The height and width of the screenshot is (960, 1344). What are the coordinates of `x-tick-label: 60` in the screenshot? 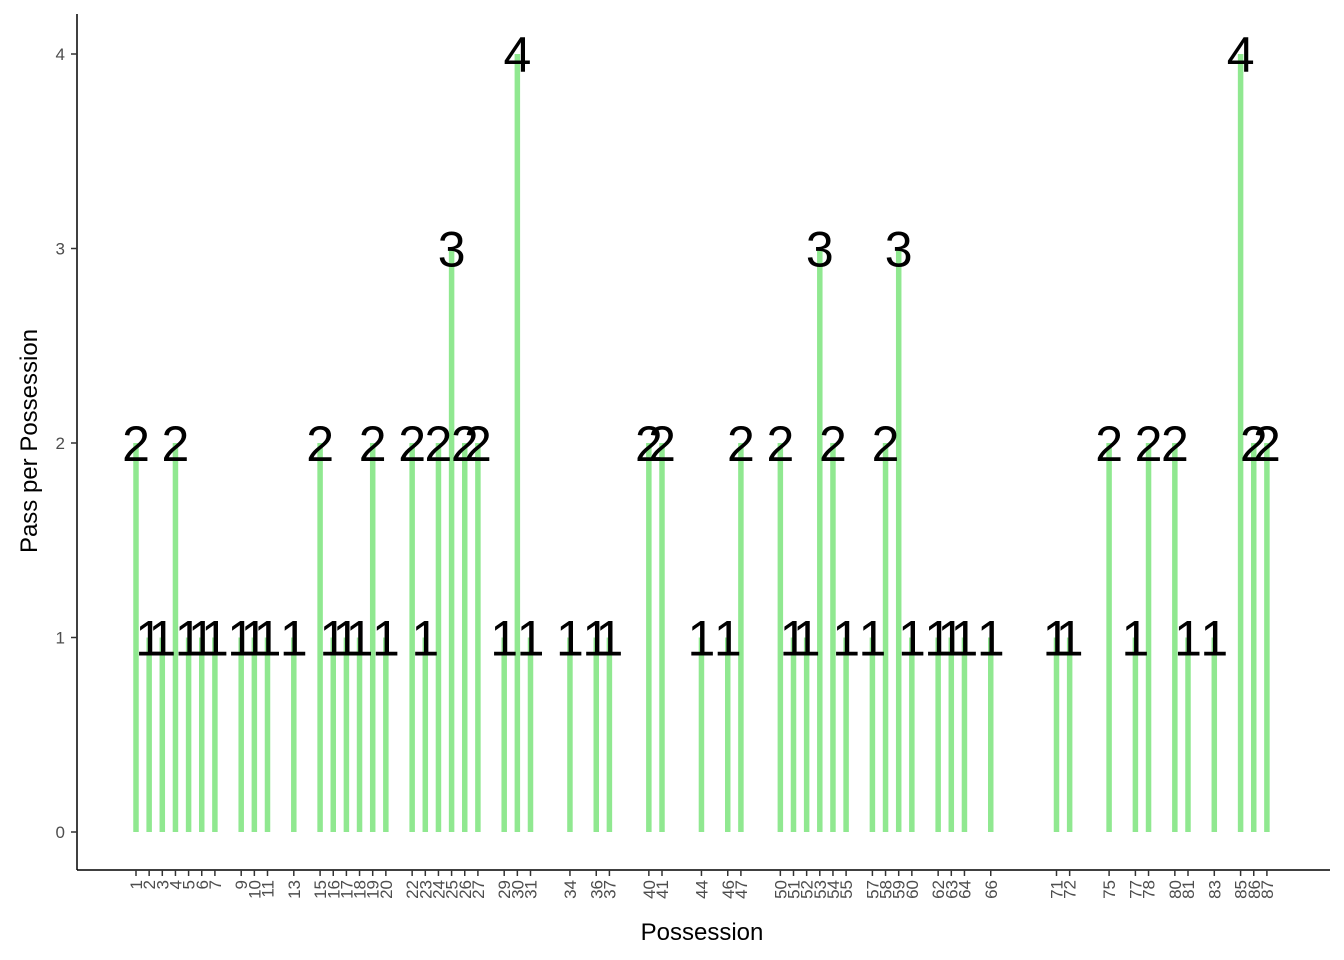 It's located at (912, 889).